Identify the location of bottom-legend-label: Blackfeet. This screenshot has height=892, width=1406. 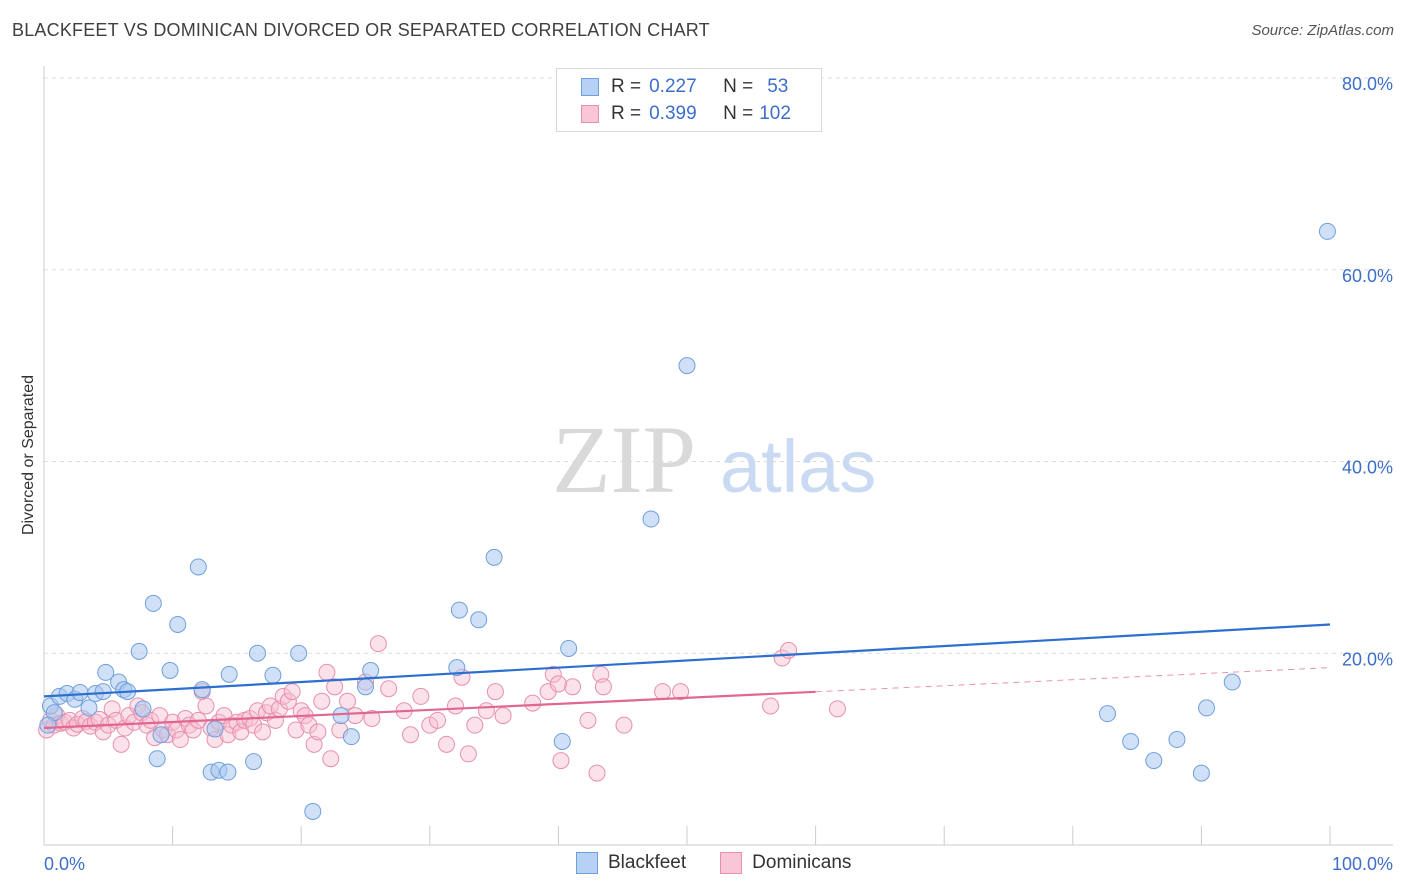
(647, 862).